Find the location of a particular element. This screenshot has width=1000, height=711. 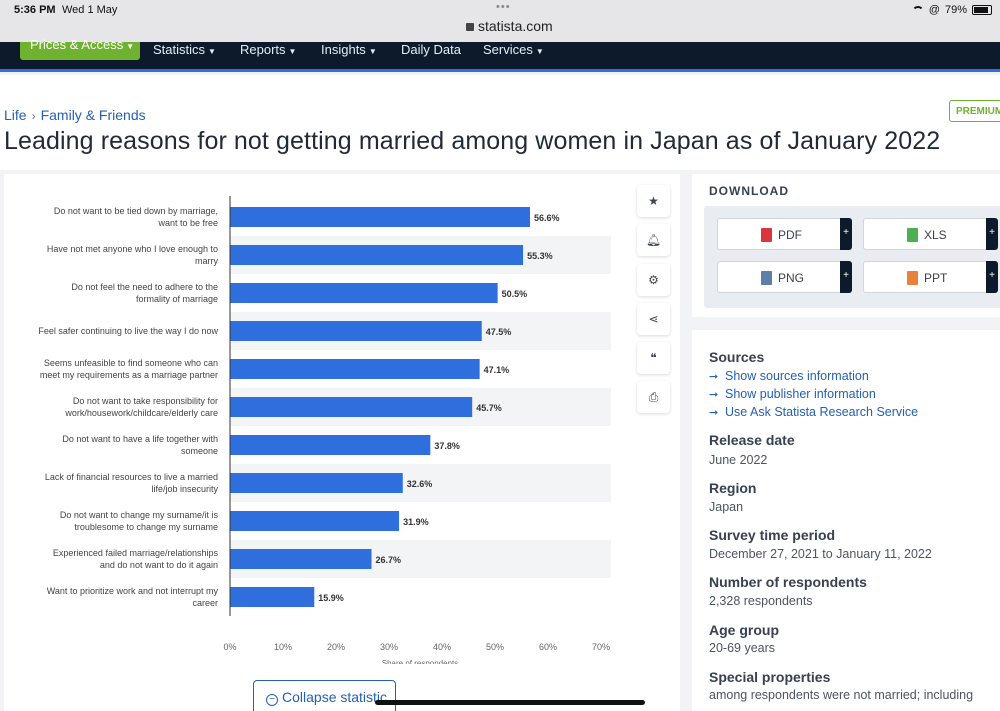

x-tick-label: 20% is located at coordinates (336, 647).